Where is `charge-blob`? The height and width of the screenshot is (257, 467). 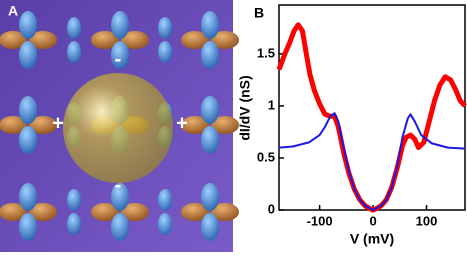
charge-blob is located at coordinates (118, 128).